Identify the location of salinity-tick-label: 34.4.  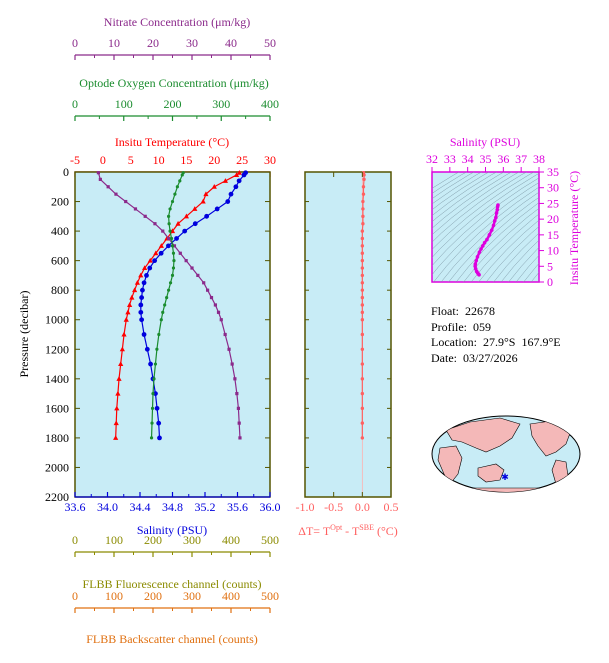
(140, 507).